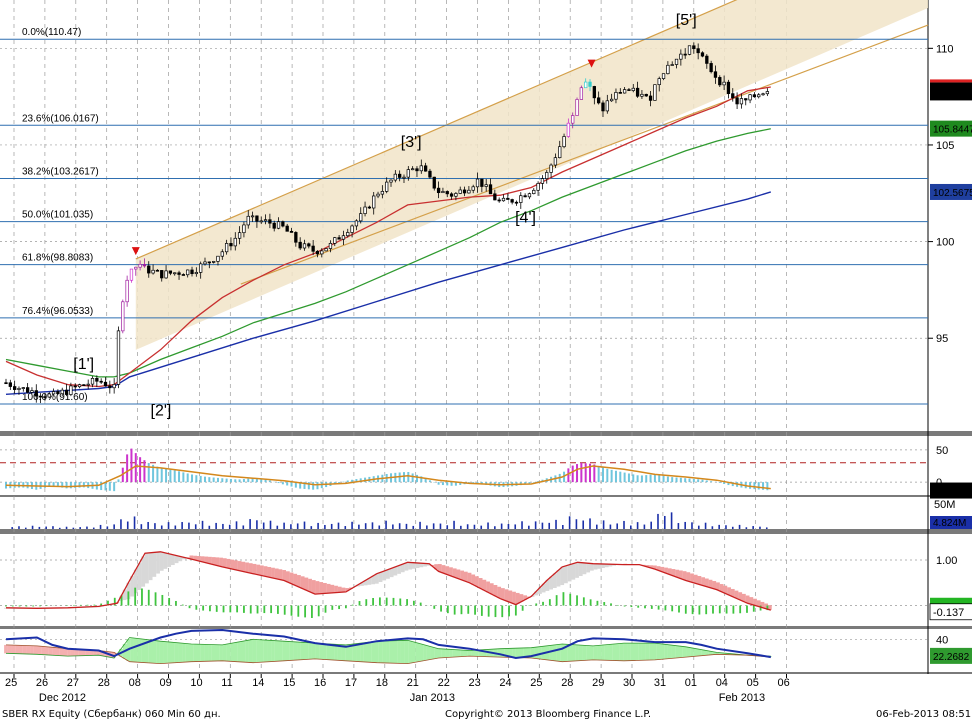 The width and height of the screenshot is (972, 723). I want to click on x-month-label: Feb 2013, so click(742, 698).